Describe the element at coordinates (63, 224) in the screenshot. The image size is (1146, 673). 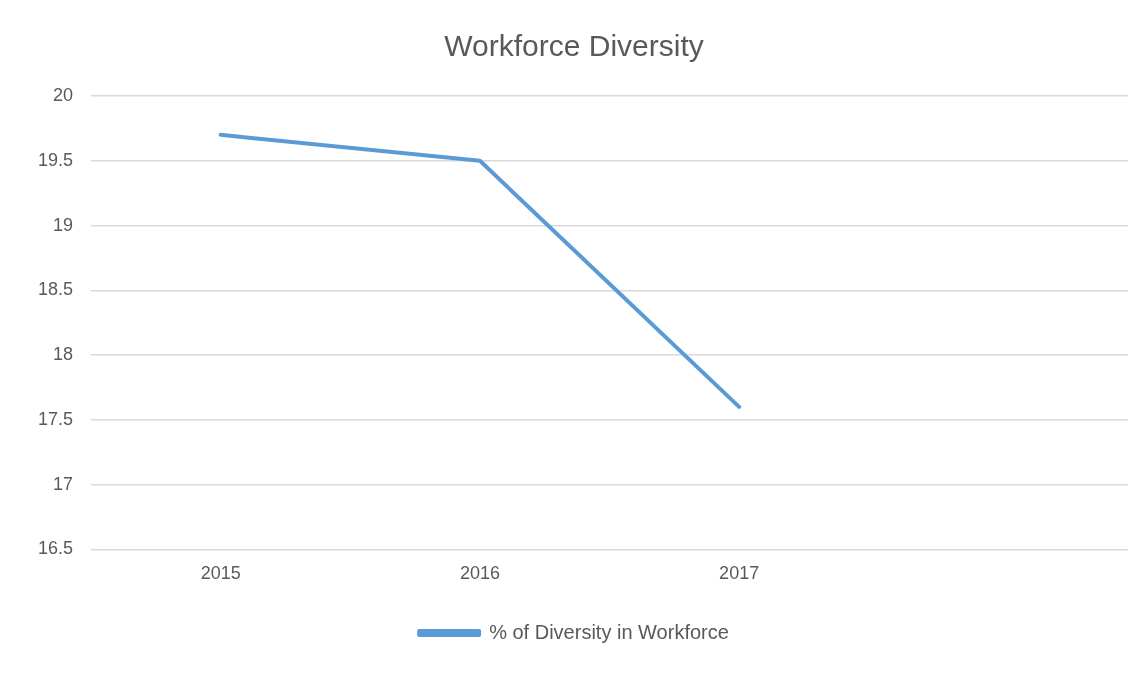
I see `y-tick-label: 19` at that location.